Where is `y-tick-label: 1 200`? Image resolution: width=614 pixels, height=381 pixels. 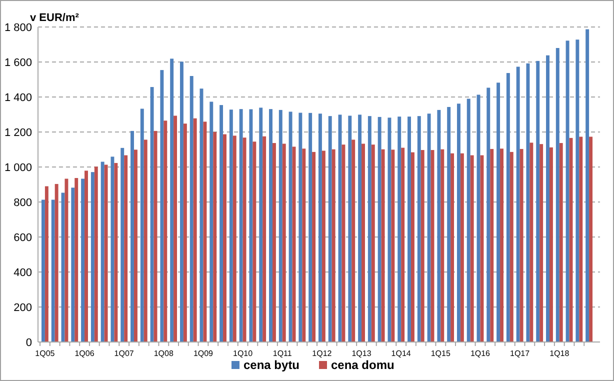 y-tick-label: 1 200 is located at coordinates (18, 132).